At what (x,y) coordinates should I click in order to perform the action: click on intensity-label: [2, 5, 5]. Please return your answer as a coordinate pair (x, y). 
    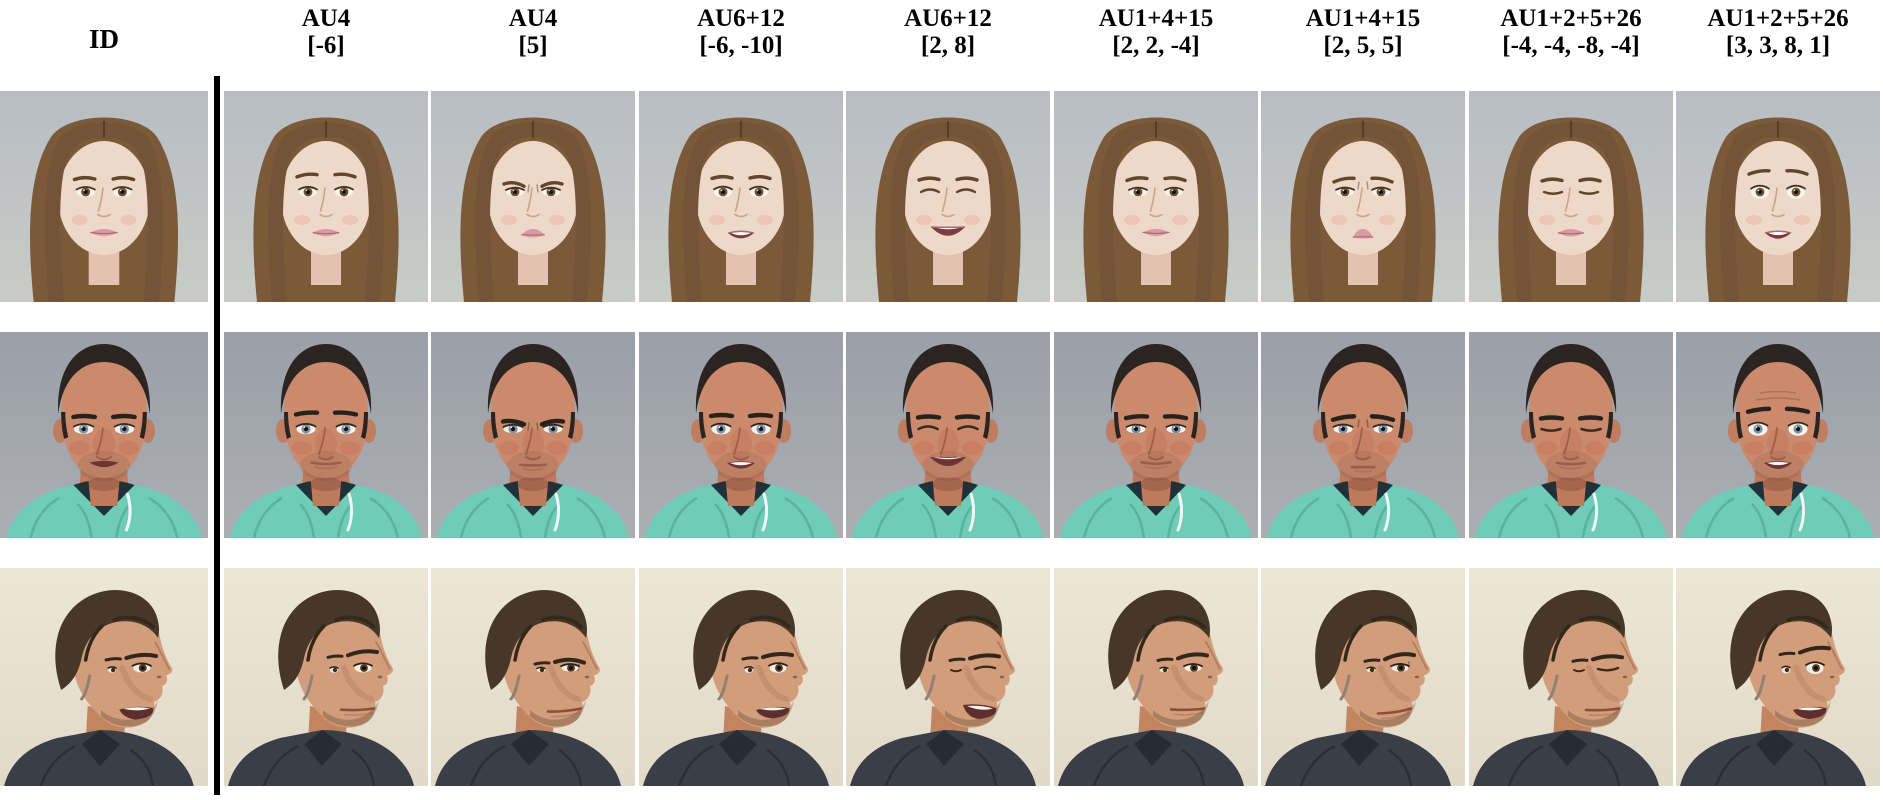
    Looking at the image, I should click on (1363, 45).